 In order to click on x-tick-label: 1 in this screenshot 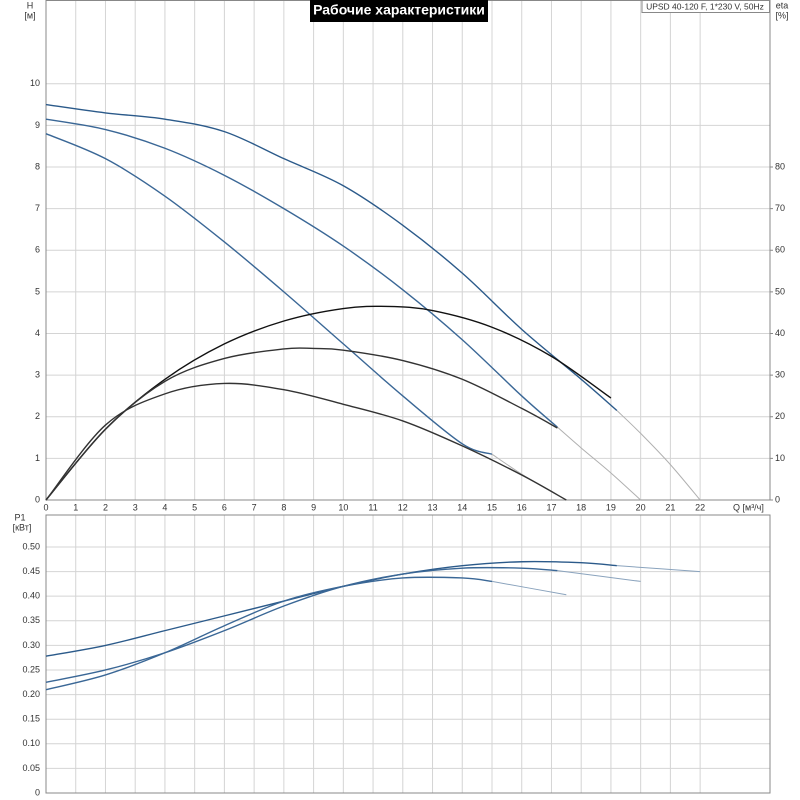, I will do `click(75, 507)`.